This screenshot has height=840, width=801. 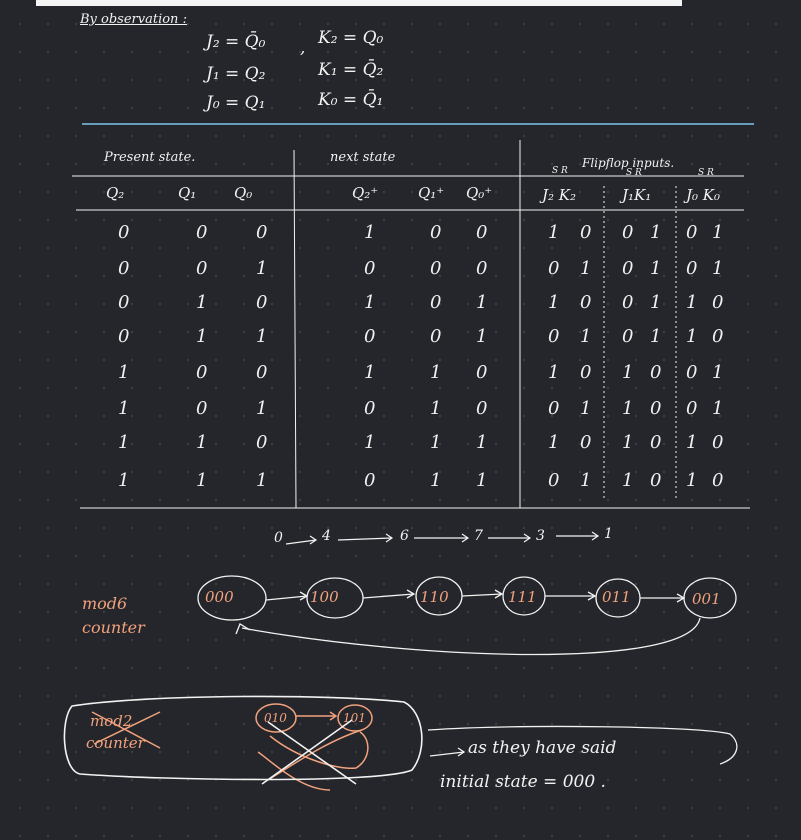 I want to click on return-arrow, so click(x=471, y=636).